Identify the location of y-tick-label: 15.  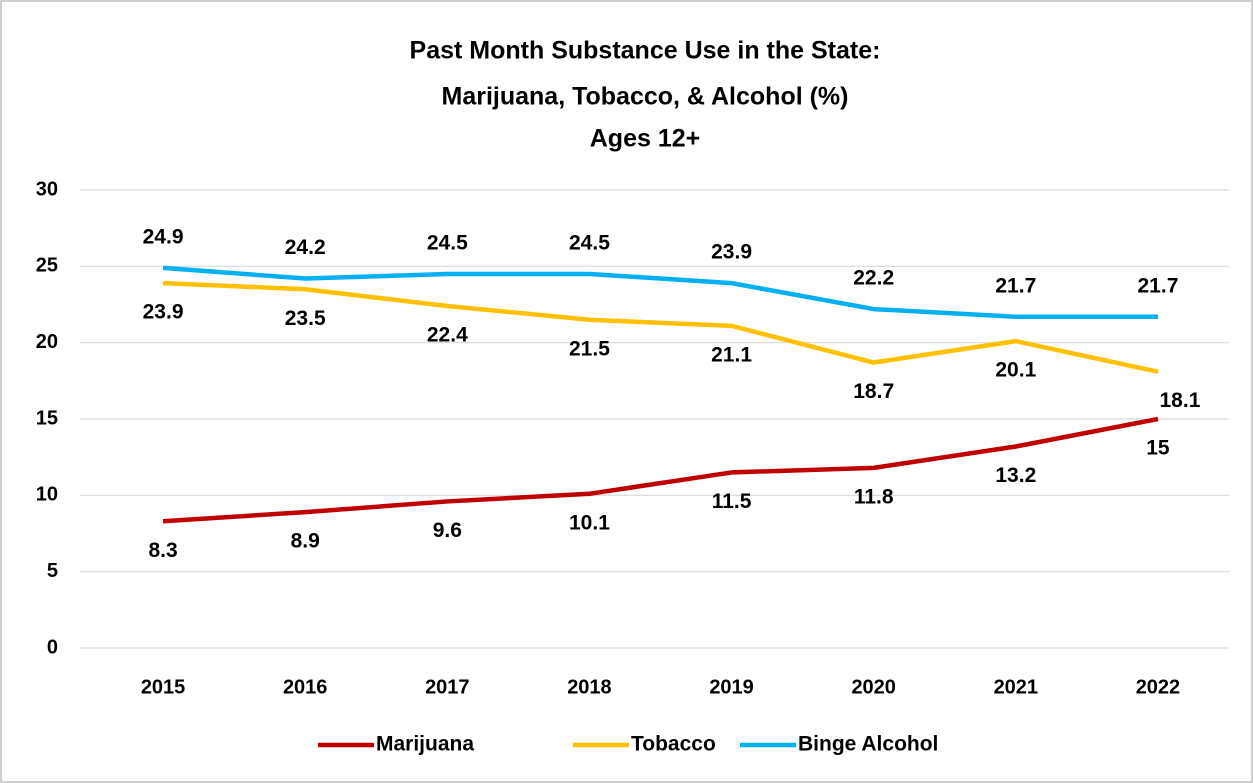
(47, 418).